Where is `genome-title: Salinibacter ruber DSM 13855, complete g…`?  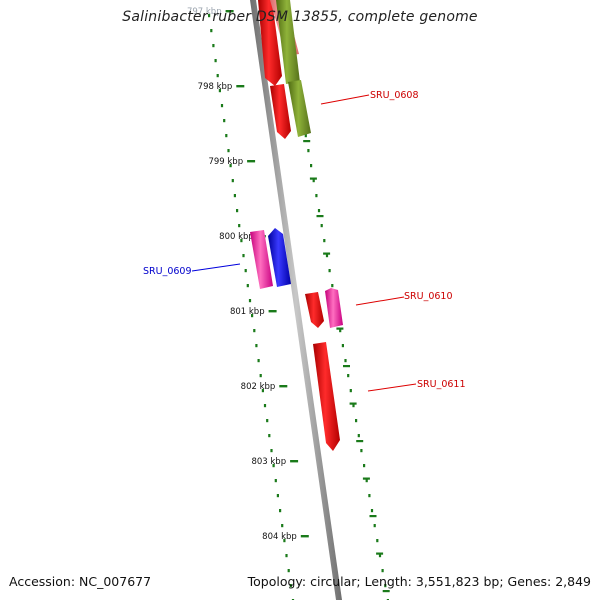 genome-title: Salinibacter ruber DSM 13855, complete g… is located at coordinates (300, 17).